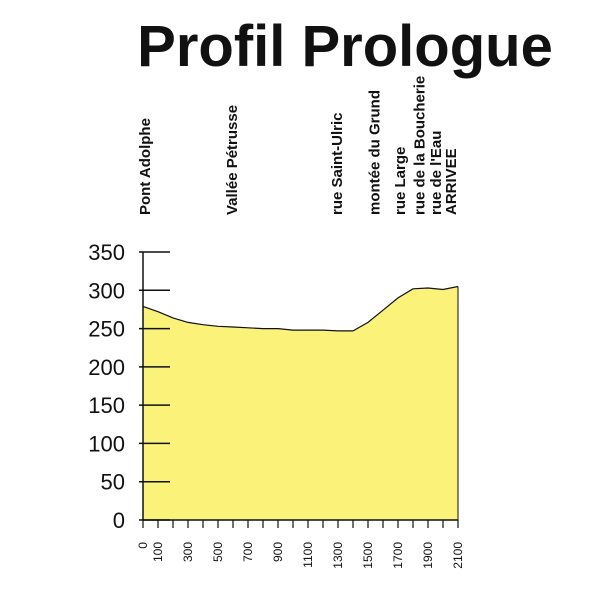 The image size is (615, 589). I want to click on place-label: ARRIVEE, so click(451, 181).